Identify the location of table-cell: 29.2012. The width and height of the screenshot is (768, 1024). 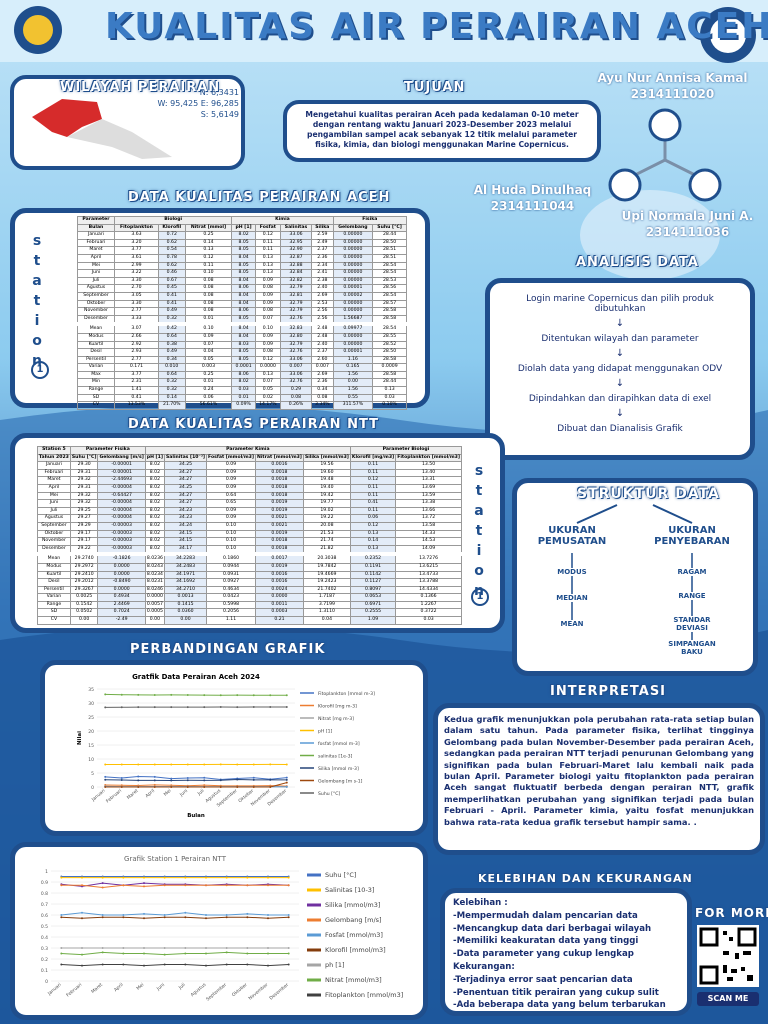
(84, 582).